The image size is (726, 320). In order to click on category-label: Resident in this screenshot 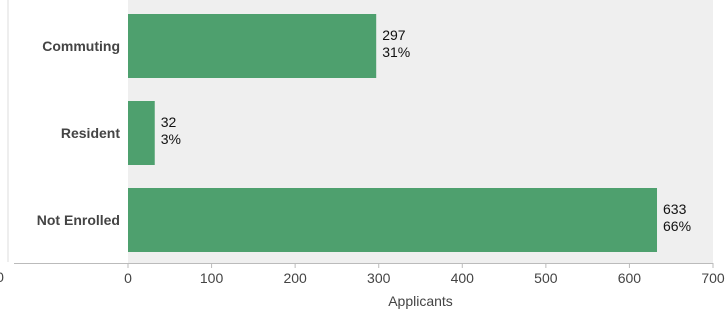, I will do `click(90, 133)`.